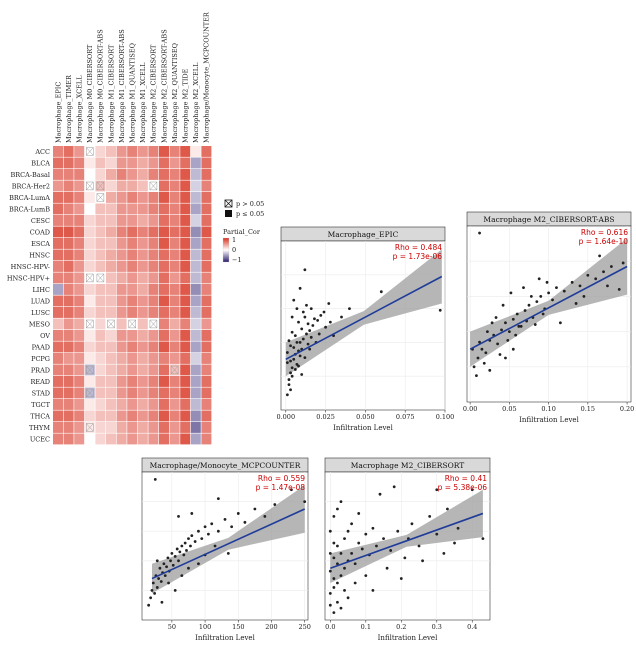 This screenshot has height=667, width=636. What do you see at coordinates (466, 478) in the screenshot?
I see `rho-label: Rho = 0.41` at bounding box center [466, 478].